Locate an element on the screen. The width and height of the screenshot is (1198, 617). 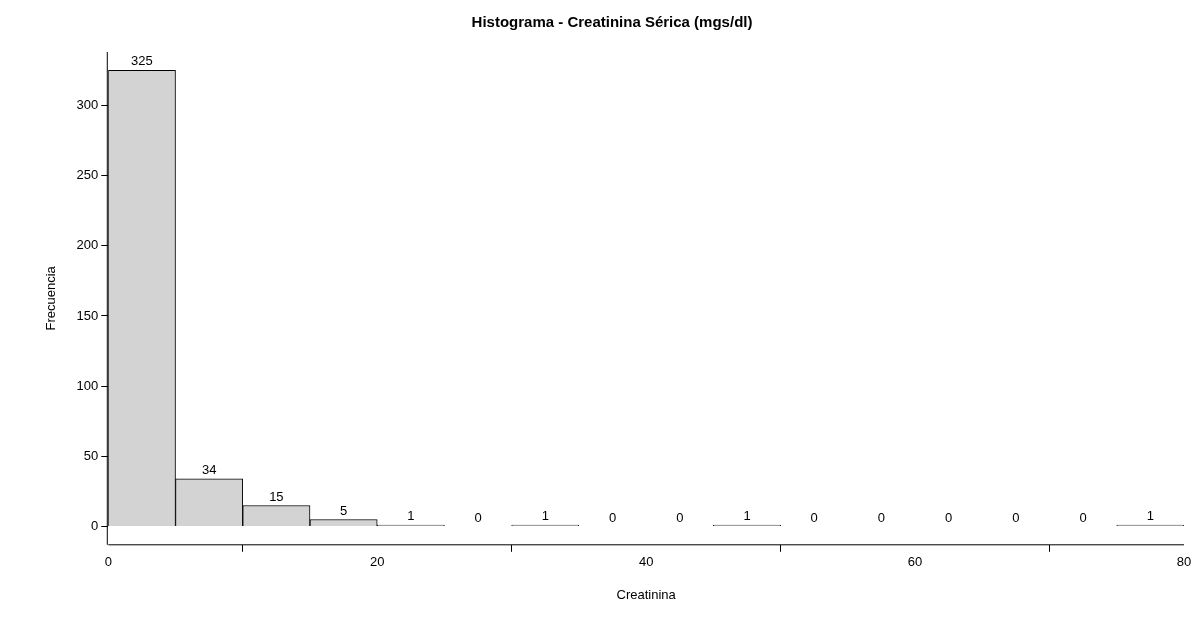
y-tick-label: 200 is located at coordinates (87, 245).